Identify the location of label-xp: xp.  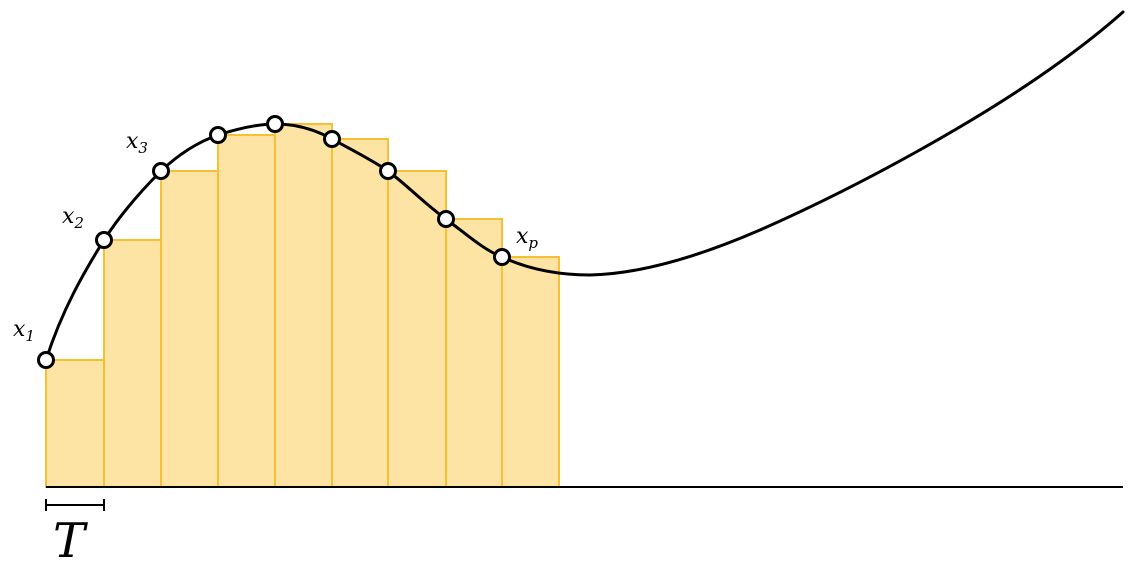
(527, 238).